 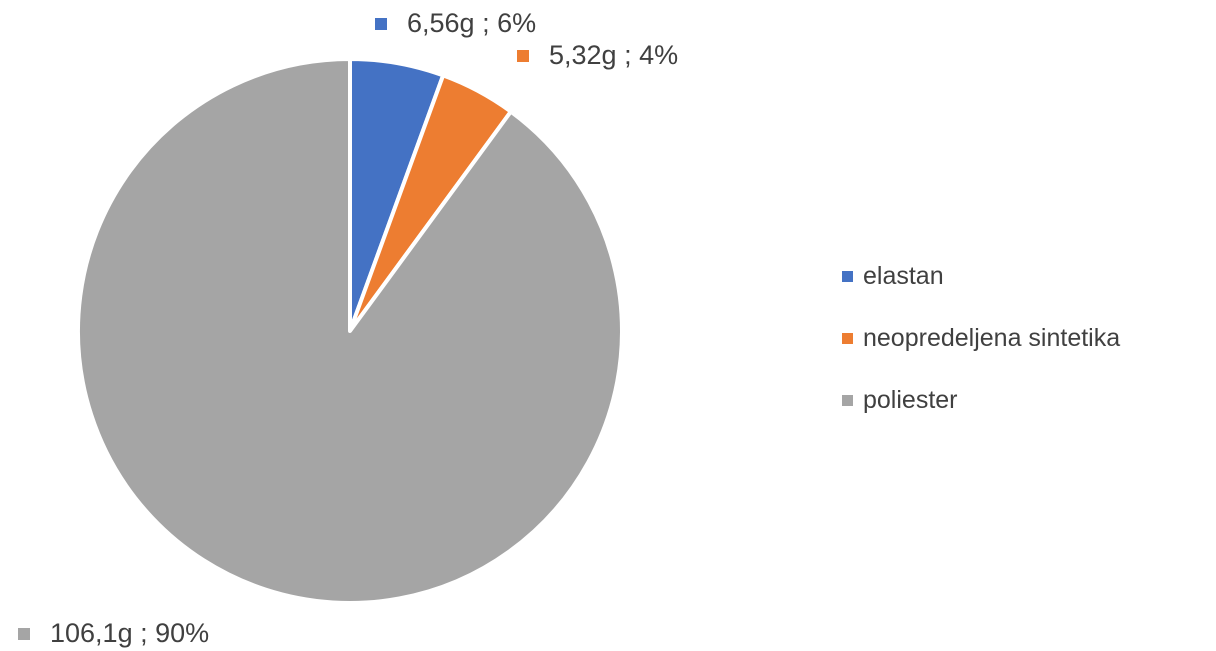 I want to click on data-label-text-neopredeljena-sintetika: 5,32g ; 4%, so click(x=614, y=55).